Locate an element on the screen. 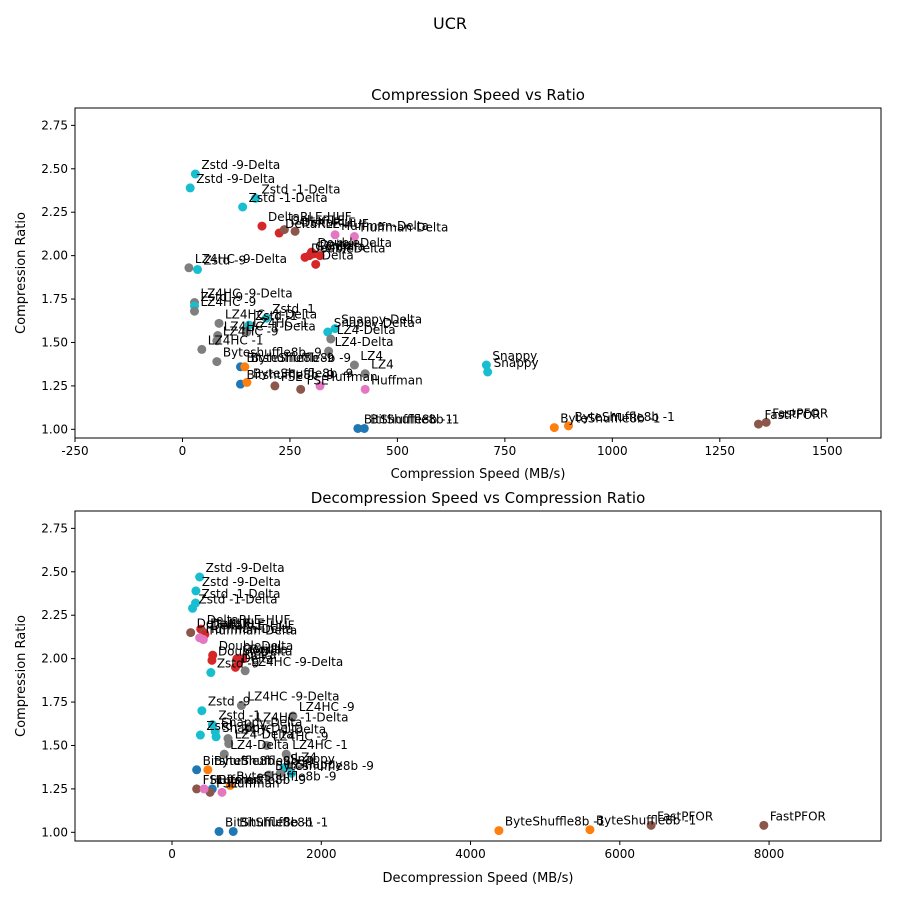 This screenshot has width=900, height=900. point-label: DeltaRLE is located at coordinates (317, 221).